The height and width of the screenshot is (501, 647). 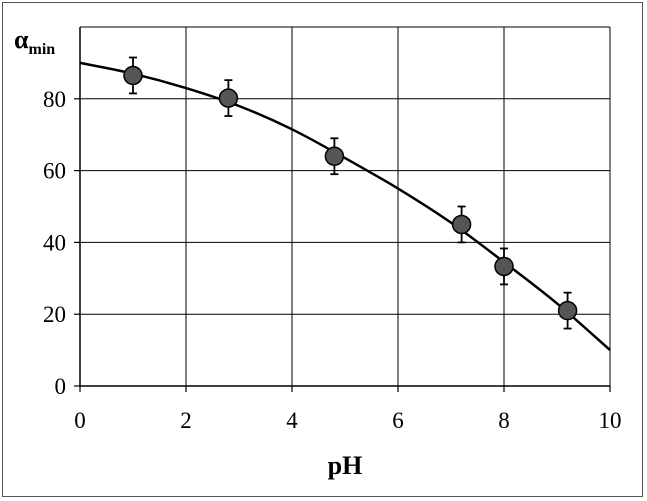 What do you see at coordinates (61, 386) in the screenshot?
I see `y-tick-label-0: 0` at bounding box center [61, 386].